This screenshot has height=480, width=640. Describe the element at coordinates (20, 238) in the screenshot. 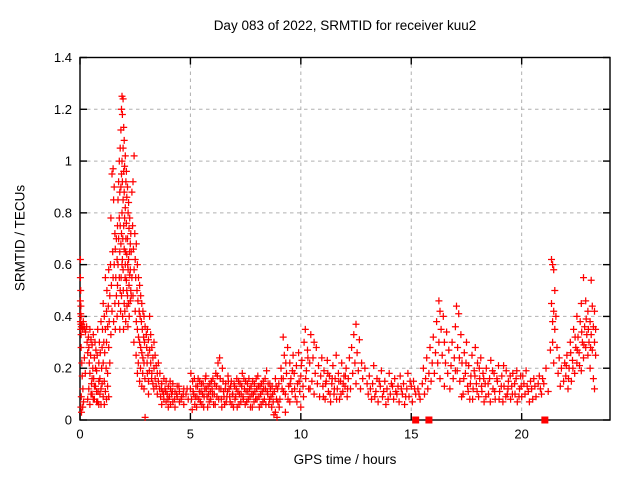

I see `y-axis-title: SRMTID / TECUs` at that location.